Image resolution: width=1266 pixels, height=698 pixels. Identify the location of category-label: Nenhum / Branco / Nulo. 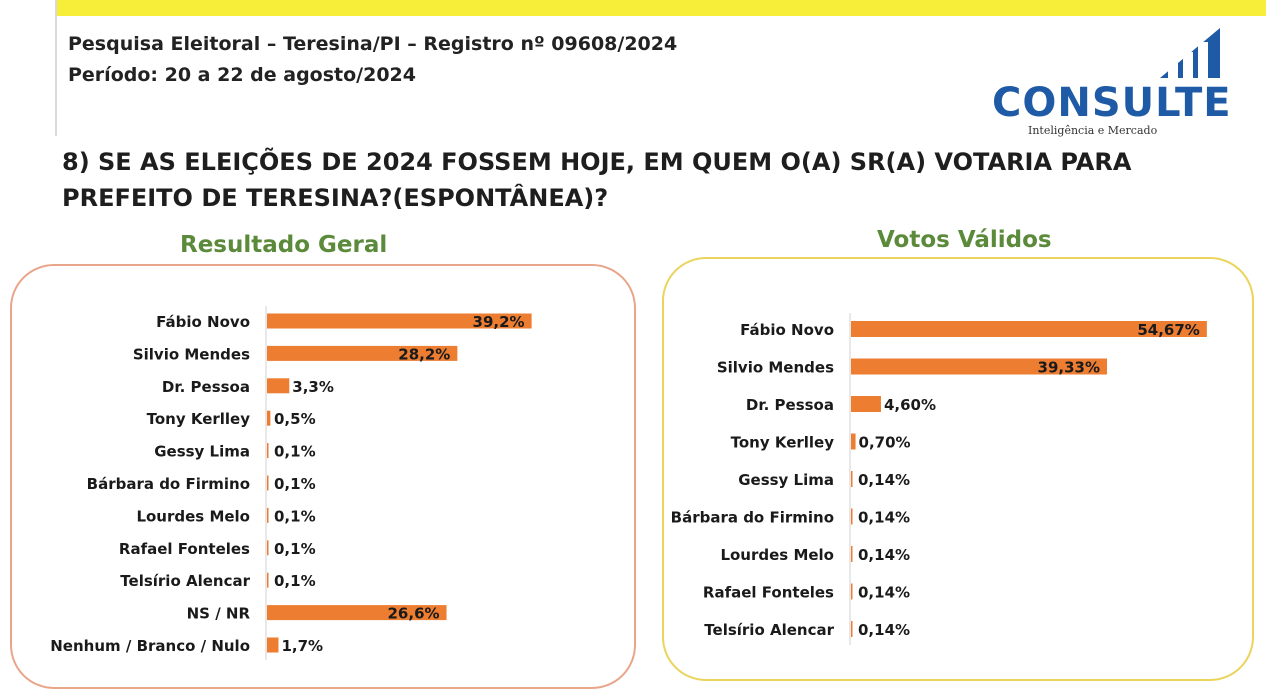
(150, 646).